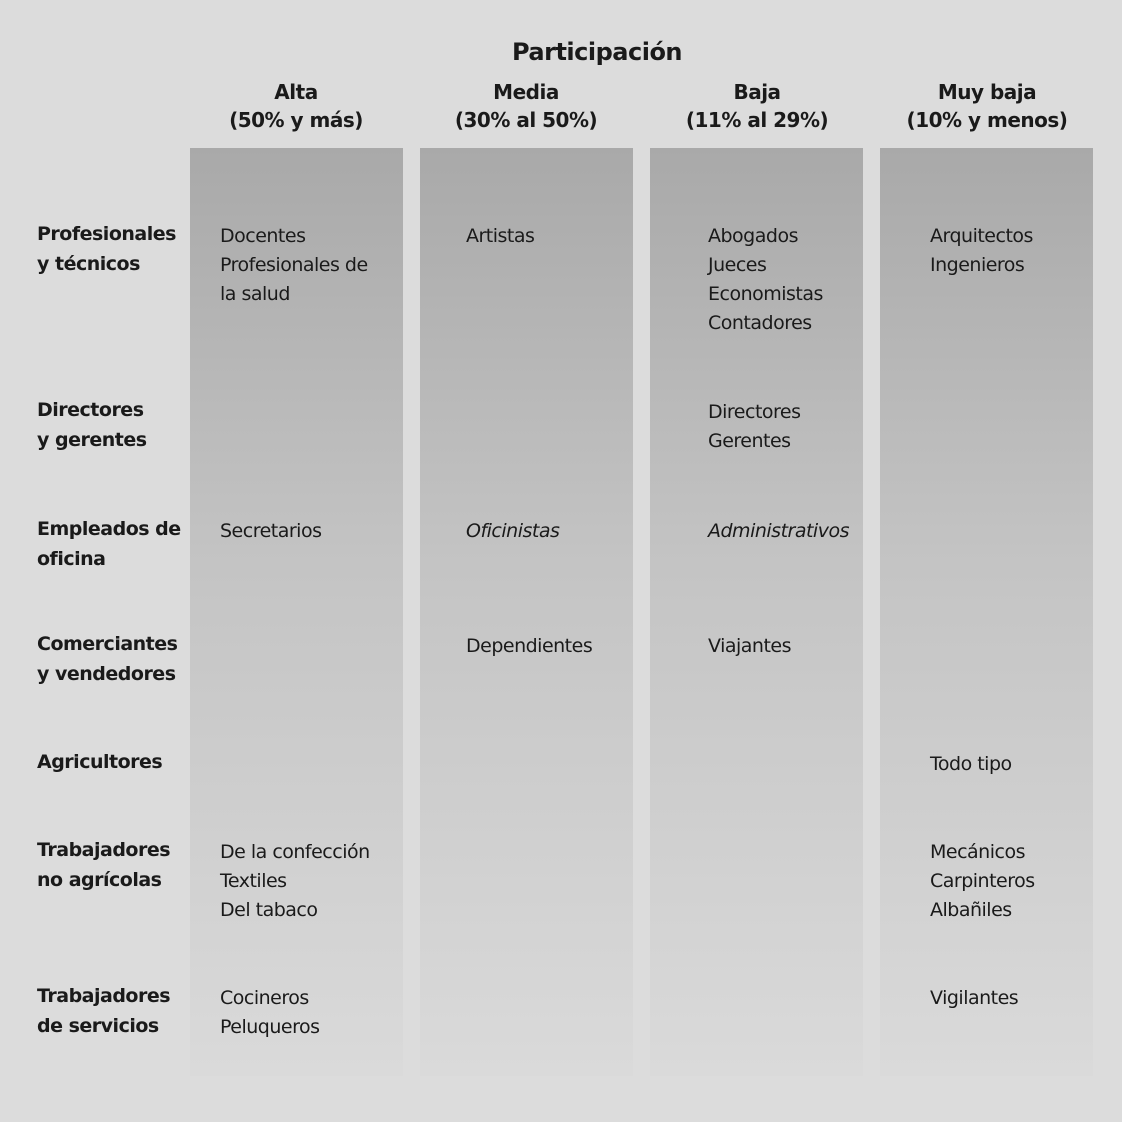 The width and height of the screenshot is (1122, 1122). What do you see at coordinates (255, 294) in the screenshot?
I see `cell-text: la salud` at bounding box center [255, 294].